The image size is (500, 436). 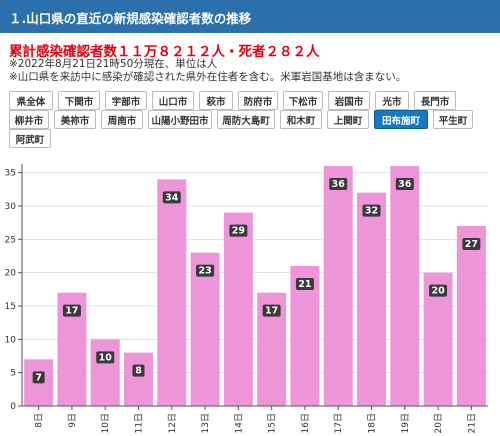 What do you see at coordinates (238, 309) in the screenshot?
I see `bar-14日` at bounding box center [238, 309].